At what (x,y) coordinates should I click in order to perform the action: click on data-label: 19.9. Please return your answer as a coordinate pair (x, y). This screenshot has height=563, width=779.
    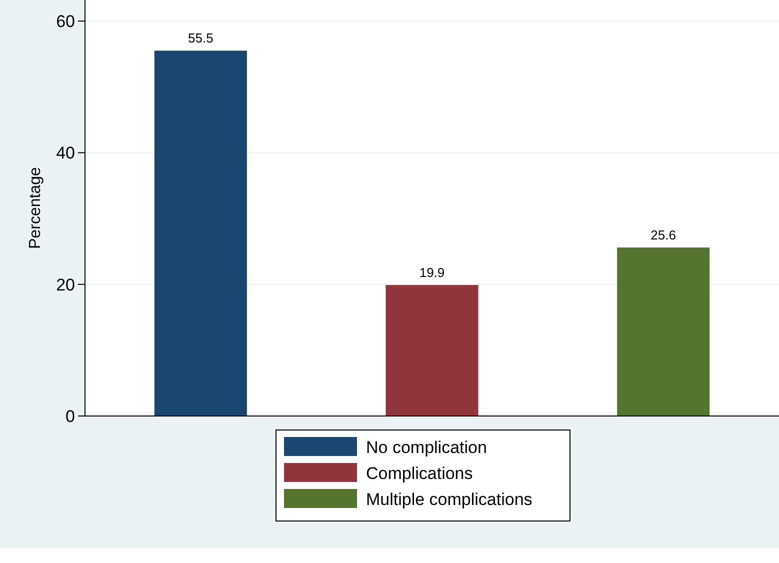
    Looking at the image, I should click on (432, 272).